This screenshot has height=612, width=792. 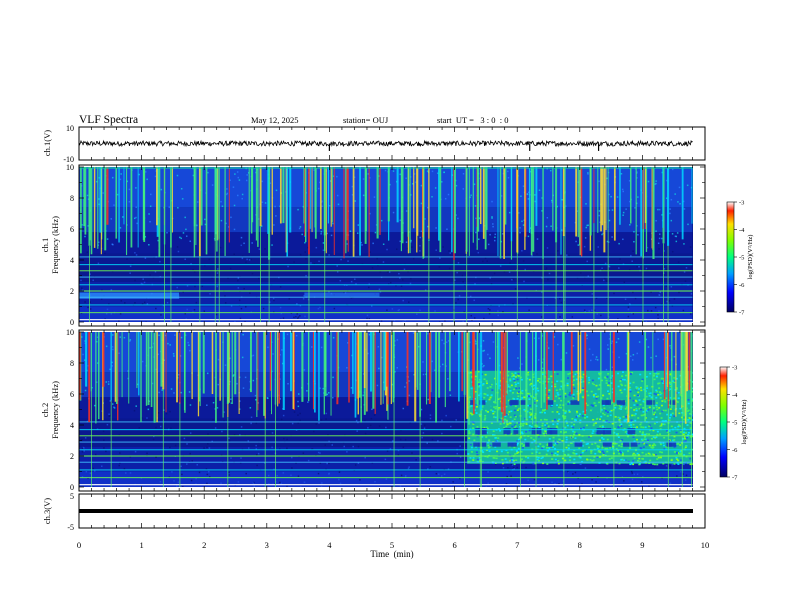 I want to click on ch2-colorbar, so click(x=723, y=422).